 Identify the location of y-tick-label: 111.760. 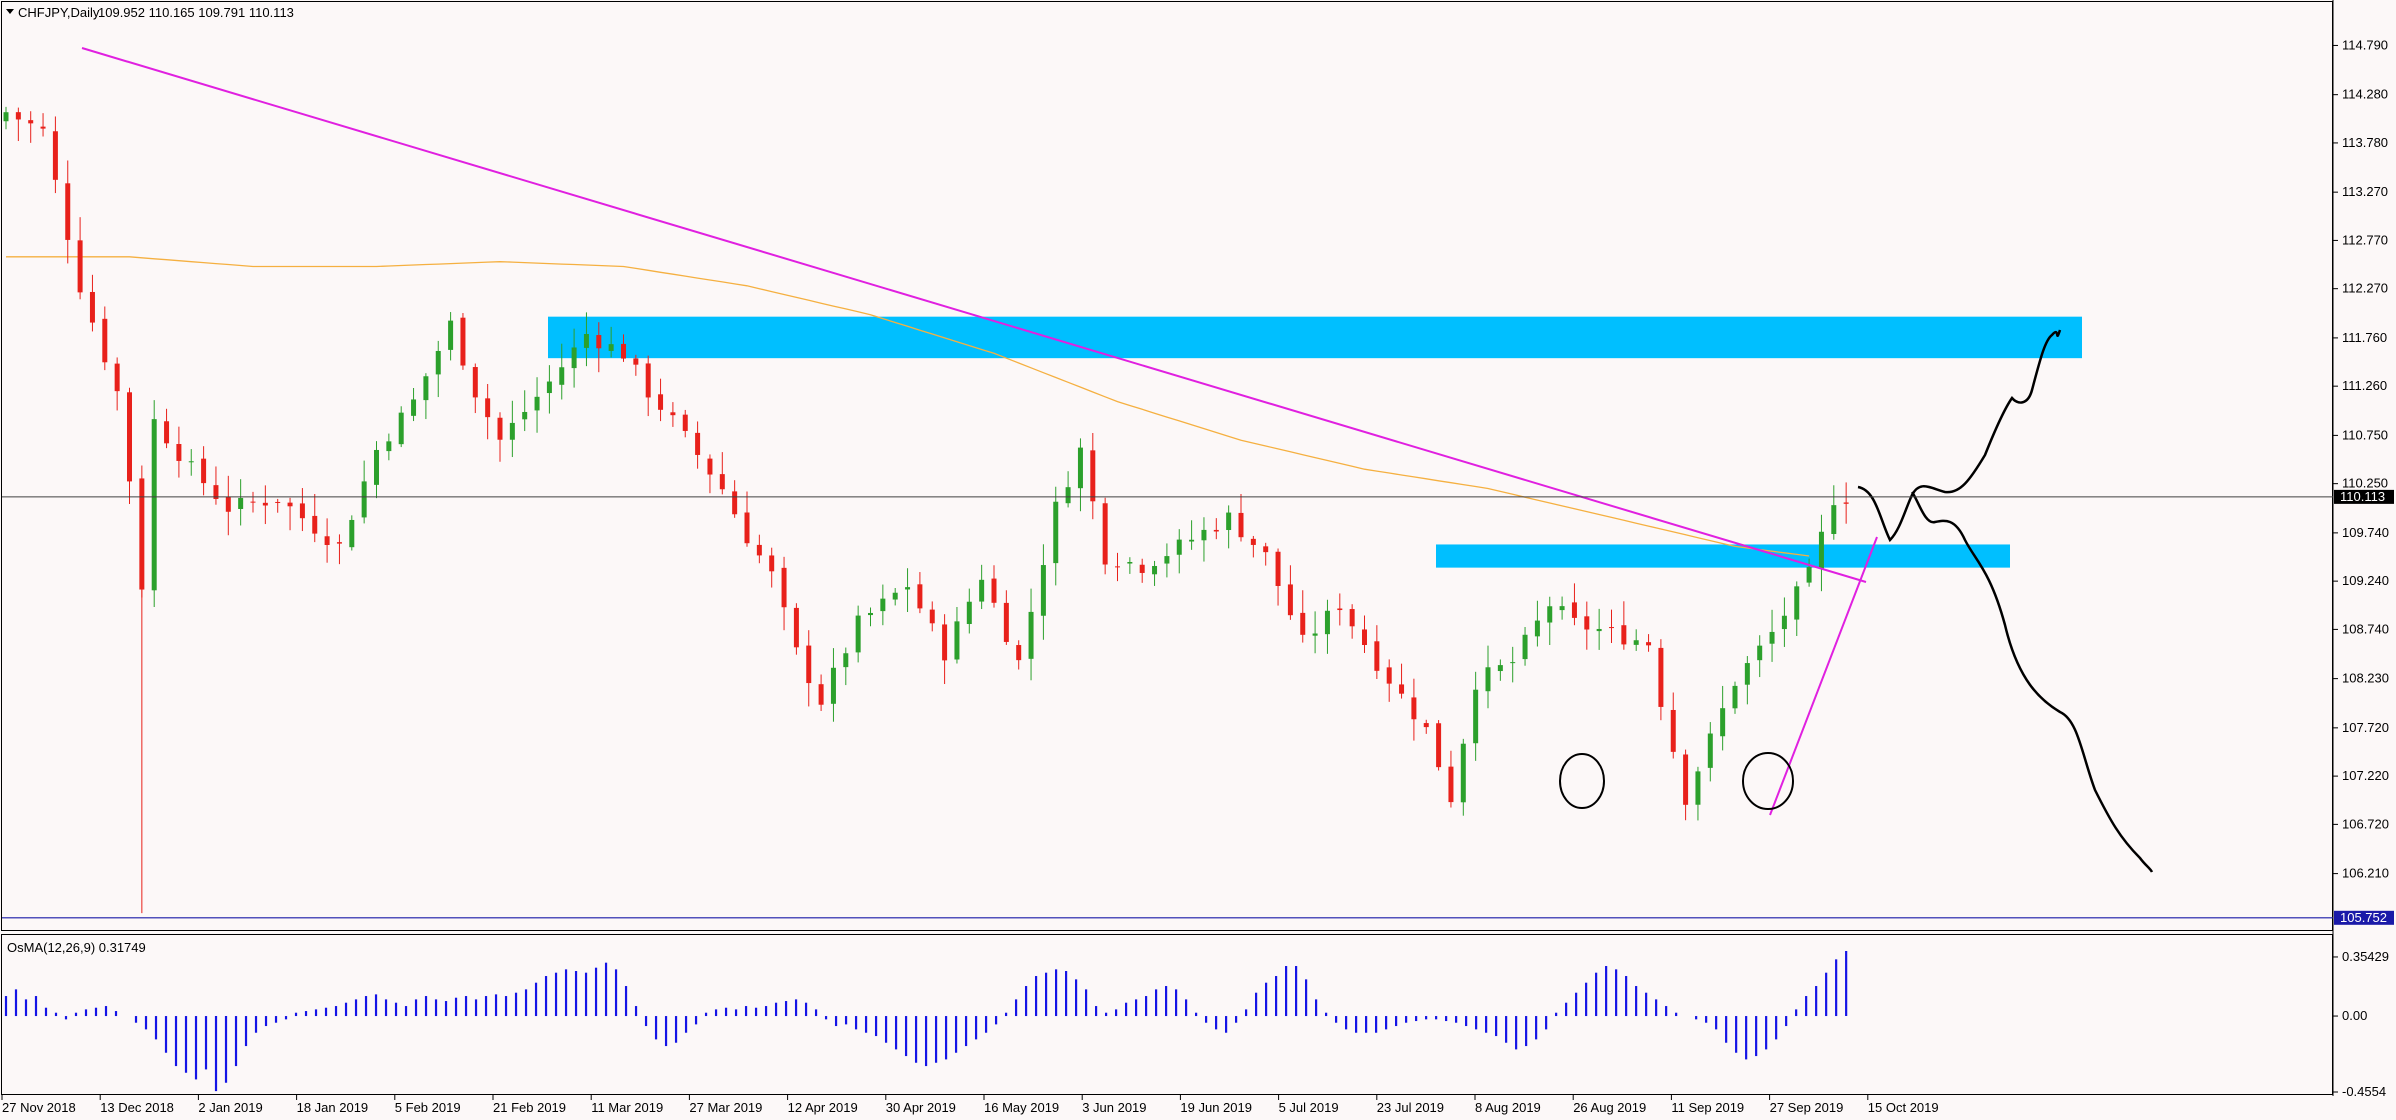
(2364, 337).